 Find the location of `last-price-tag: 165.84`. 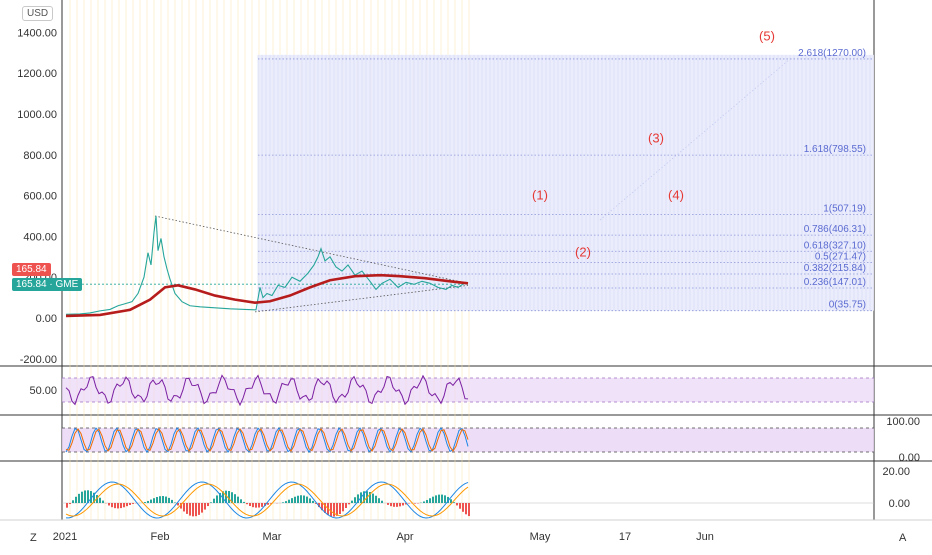

last-price-tag: 165.84 is located at coordinates (31, 269).